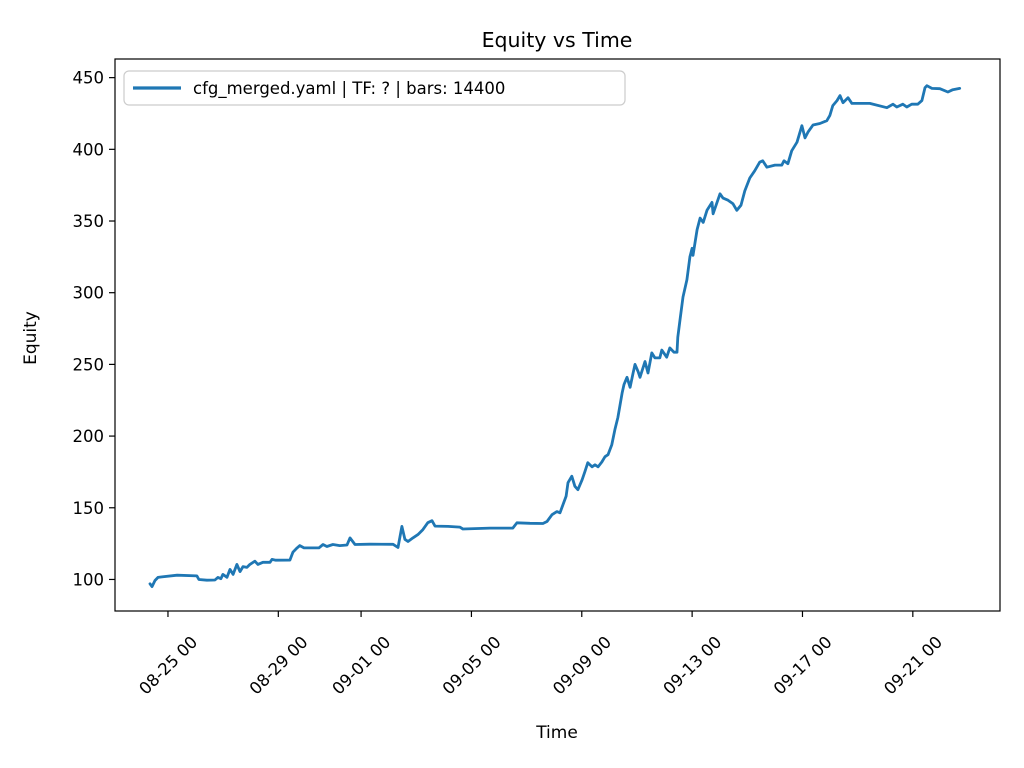  Describe the element at coordinates (913, 665) in the screenshot. I see `x-tick-label: 09-21 00` at that location.